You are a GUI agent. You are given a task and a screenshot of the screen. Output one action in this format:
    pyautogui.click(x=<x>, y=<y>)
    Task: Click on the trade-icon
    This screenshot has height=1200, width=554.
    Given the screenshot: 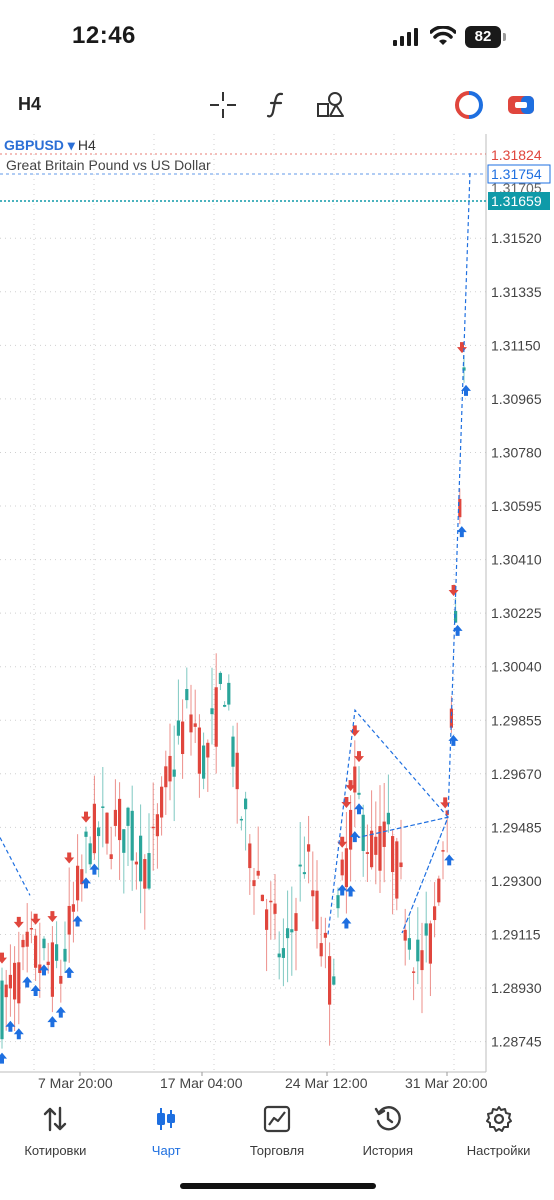 What is the action you would take?
    pyautogui.click(x=469, y=105)
    